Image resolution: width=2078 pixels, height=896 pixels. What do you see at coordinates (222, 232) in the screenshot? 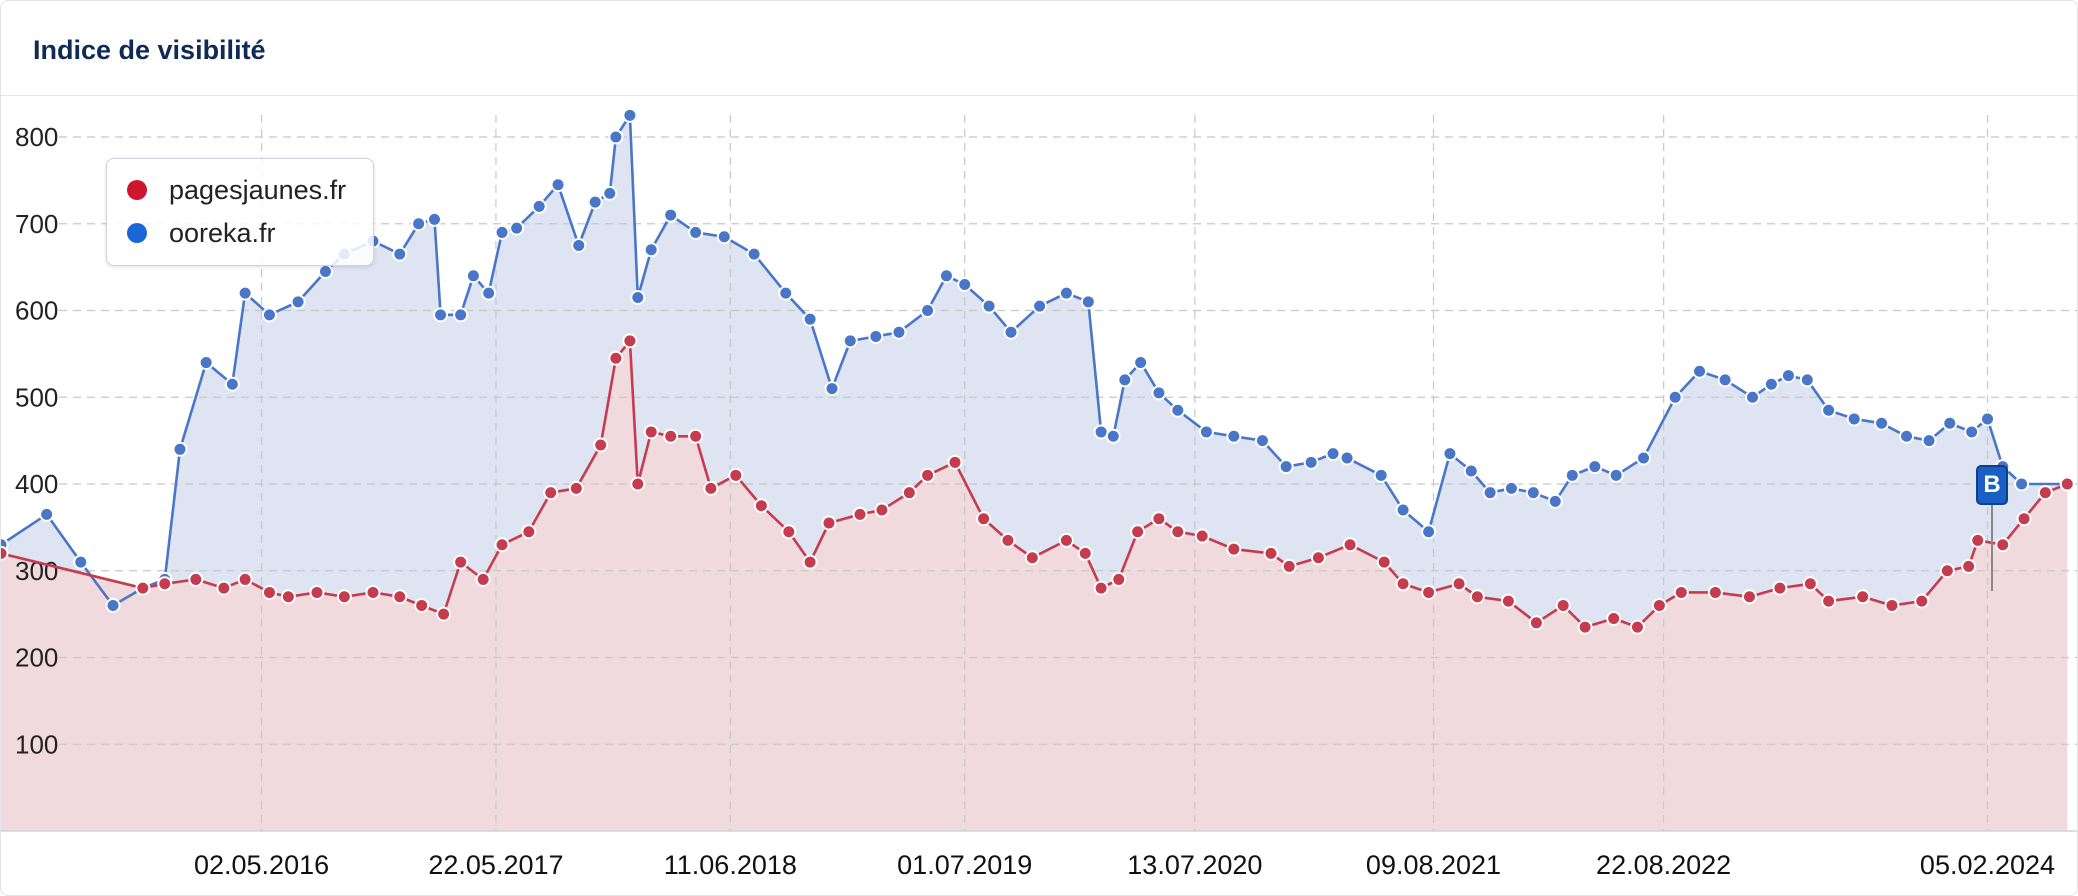
I see `legend-label-ooreka: ooreka.fr` at bounding box center [222, 232].